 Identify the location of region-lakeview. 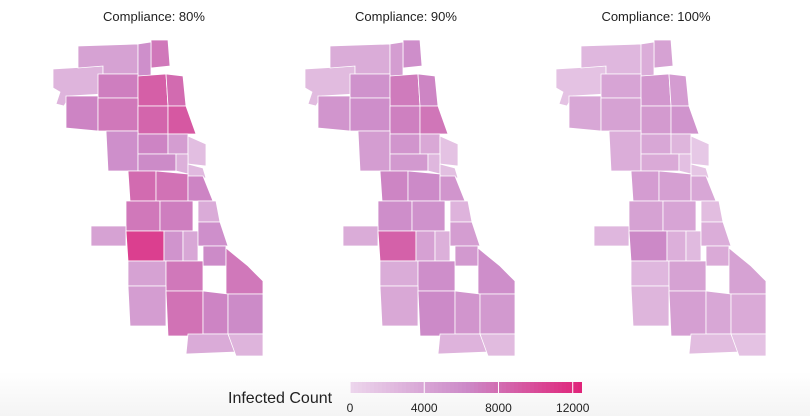
(679, 90).